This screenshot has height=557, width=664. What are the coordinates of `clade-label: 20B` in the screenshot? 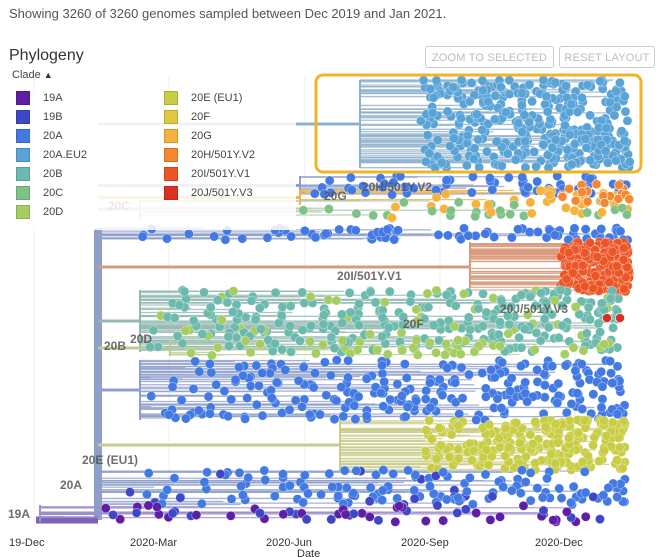 It's located at (115, 346).